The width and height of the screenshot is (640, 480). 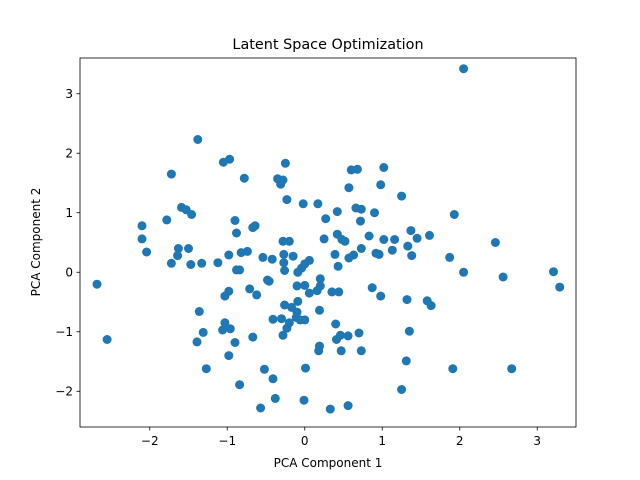 What do you see at coordinates (460, 441) in the screenshot?
I see `x-tick-label: 2` at bounding box center [460, 441].